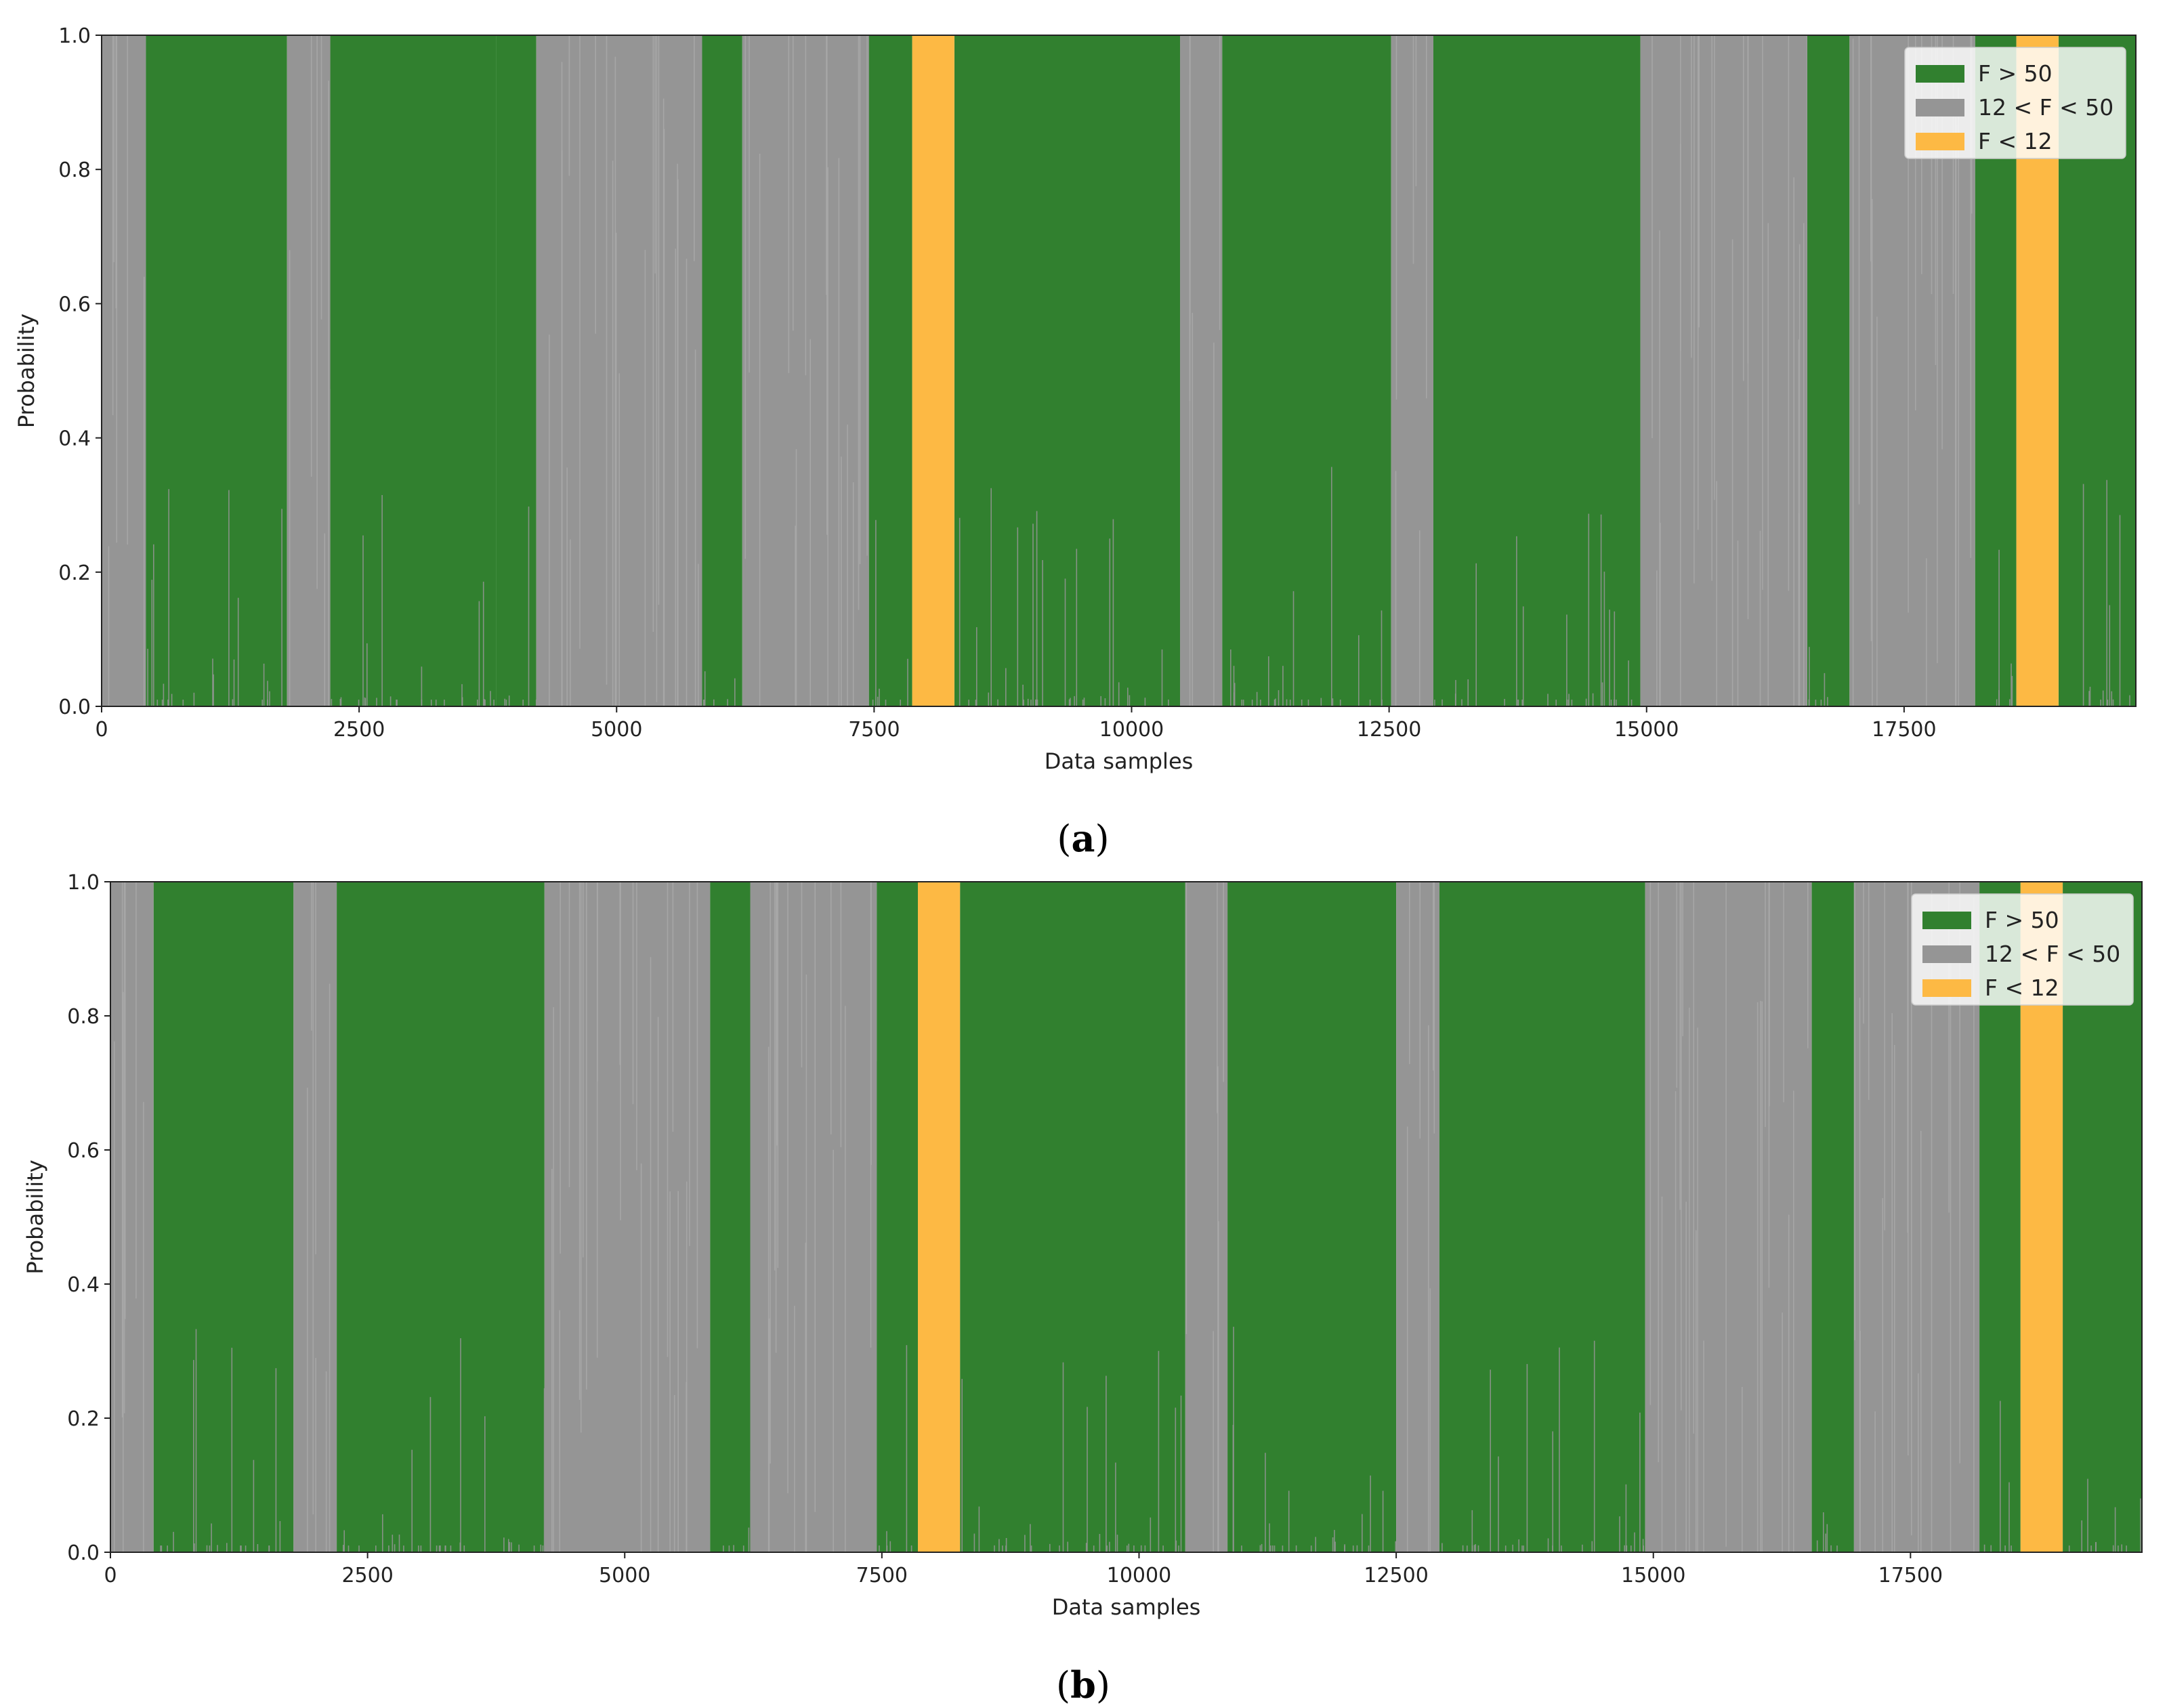 The height and width of the screenshot is (1708, 2167). Describe the element at coordinates (1910, 1576) in the screenshot. I see `x-tick-label: 17500` at that location.